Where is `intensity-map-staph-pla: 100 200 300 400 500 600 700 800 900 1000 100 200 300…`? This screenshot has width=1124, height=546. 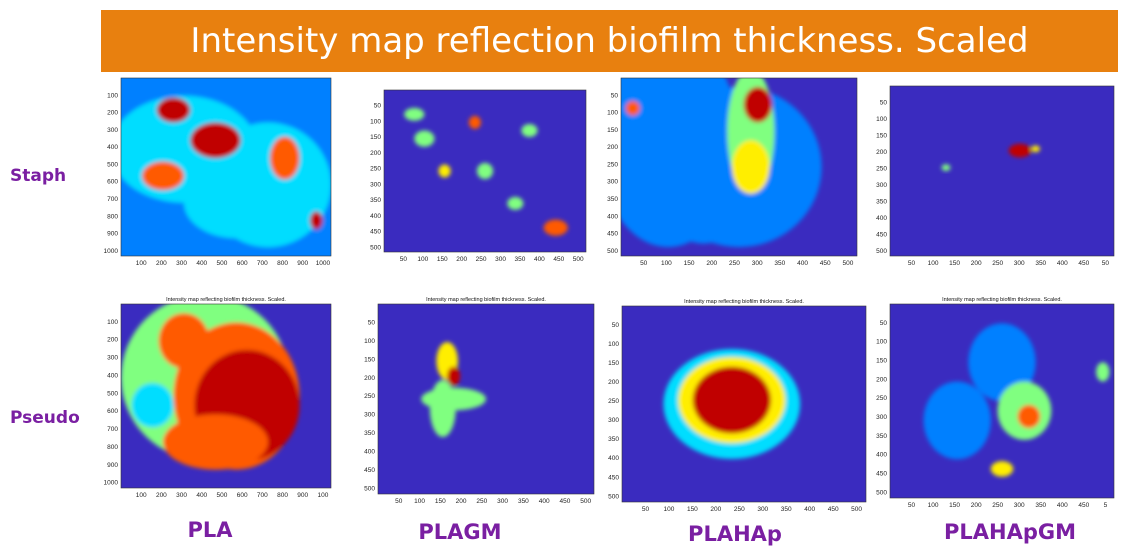 intensity-map-staph-pla: 100 200 300 400 500 600 700 800 900 1000 100 200 300… is located at coordinates (215, 174).